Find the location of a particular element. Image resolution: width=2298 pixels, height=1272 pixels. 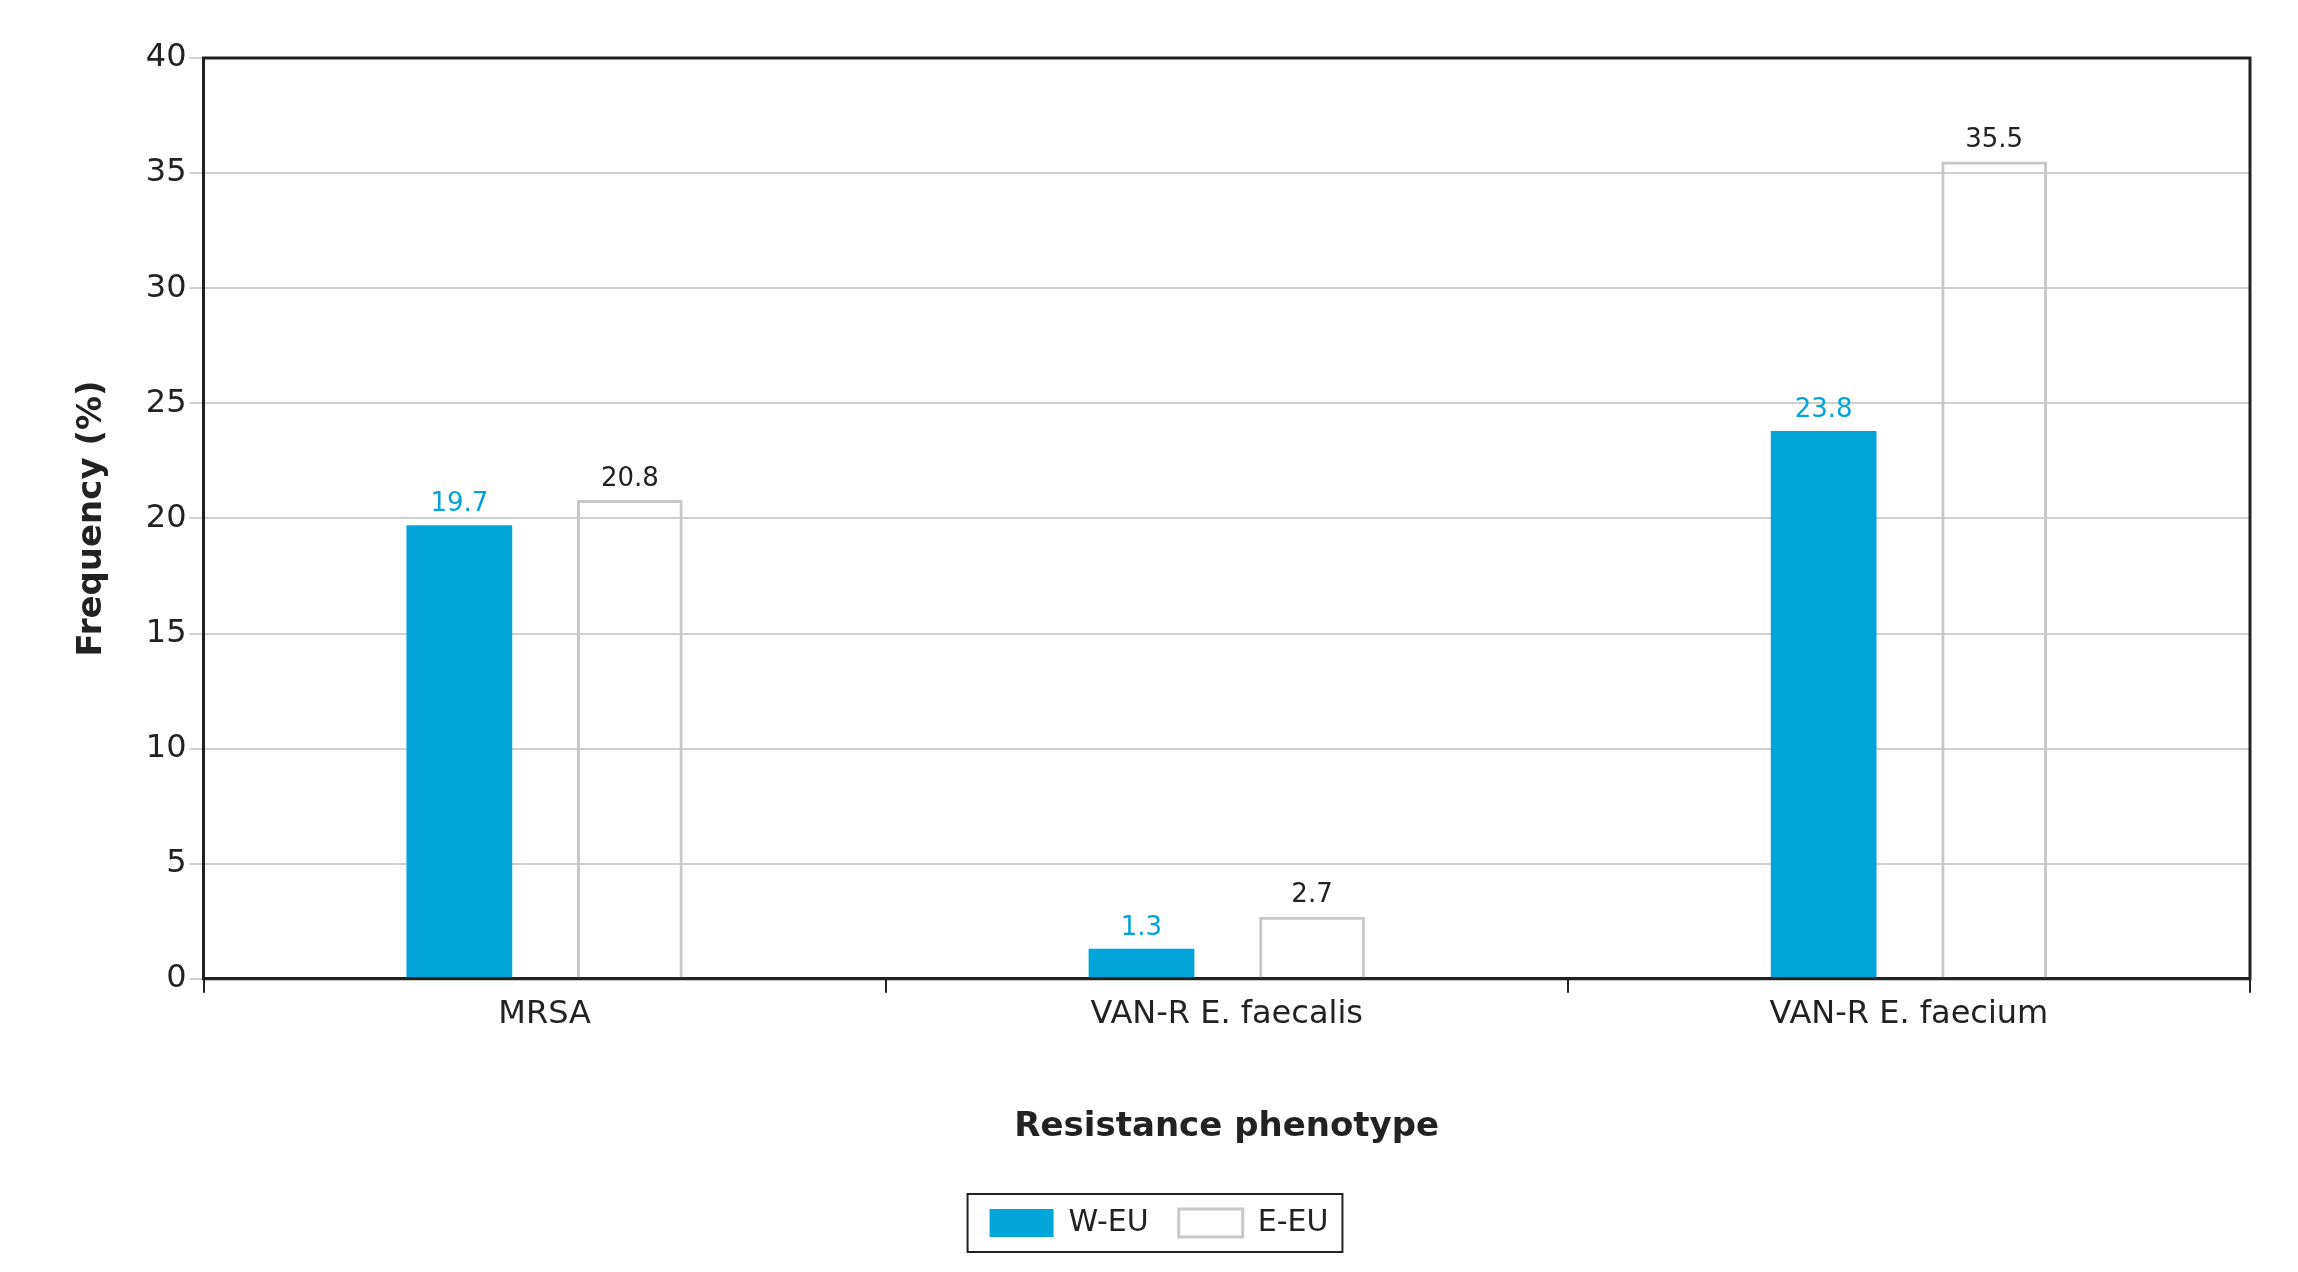

data-label: 19.7 is located at coordinates (459, 502).